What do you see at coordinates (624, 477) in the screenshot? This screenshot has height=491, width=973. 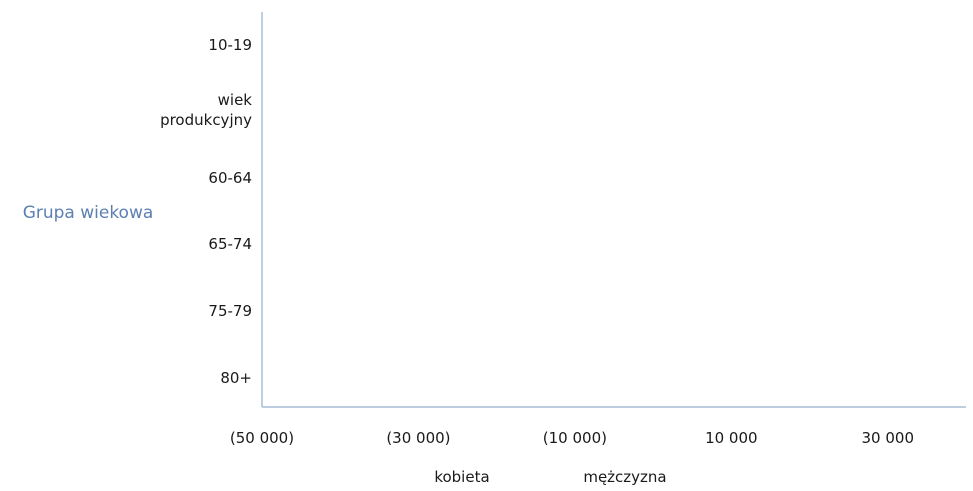 I see `legend-item-mezczyzna: mężczyzna` at bounding box center [624, 477].